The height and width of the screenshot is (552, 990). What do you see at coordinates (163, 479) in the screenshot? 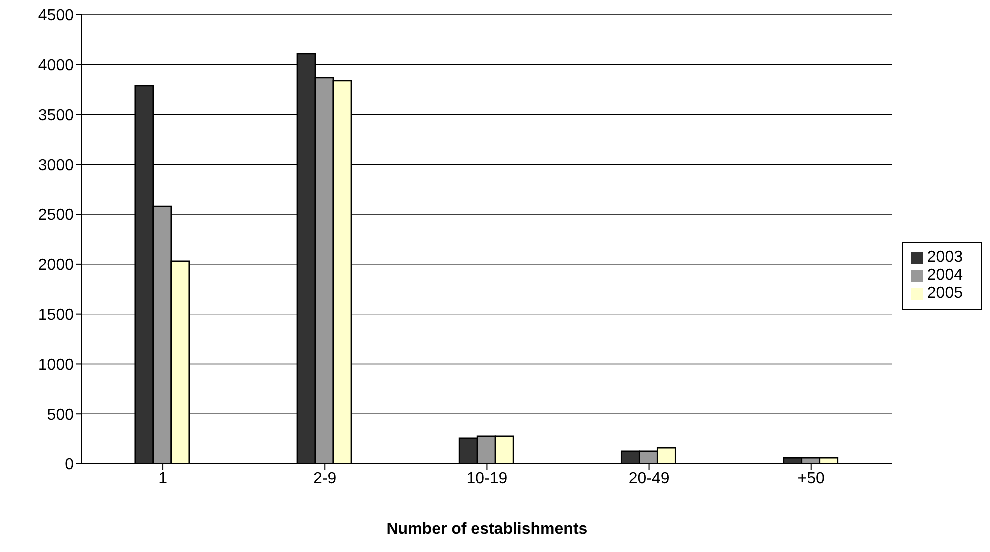
I see `x-tick-label: 1` at bounding box center [163, 479].